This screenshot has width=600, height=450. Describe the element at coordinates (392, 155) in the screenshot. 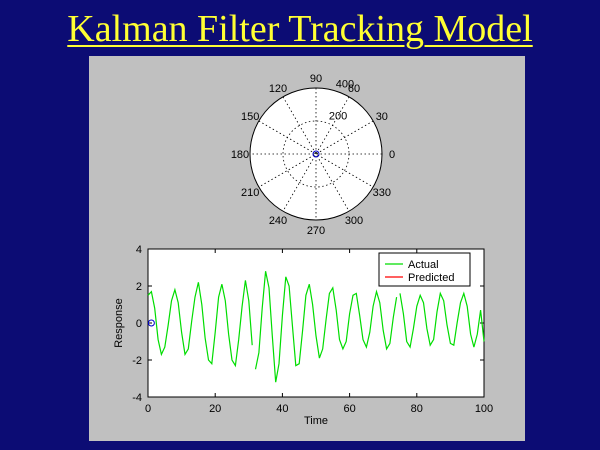

I see `polar-angle-tick-label: 0` at that location.